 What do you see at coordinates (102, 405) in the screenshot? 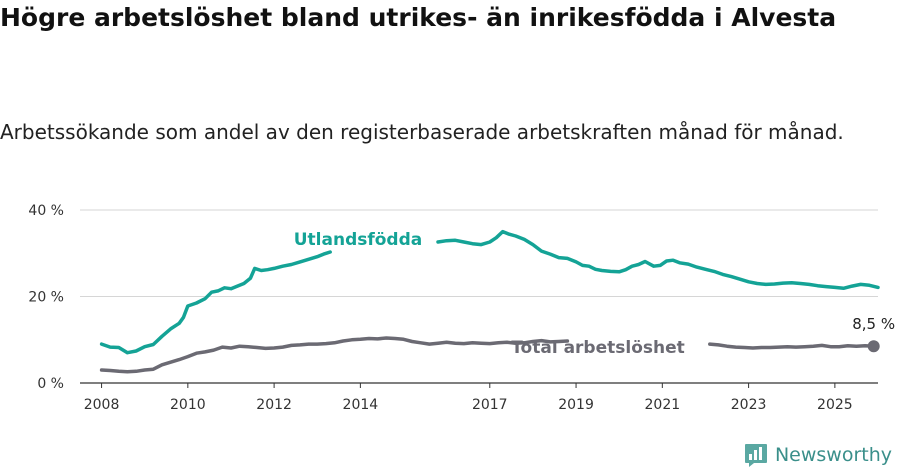
I see `x-tick-label: 2008` at bounding box center [102, 405].